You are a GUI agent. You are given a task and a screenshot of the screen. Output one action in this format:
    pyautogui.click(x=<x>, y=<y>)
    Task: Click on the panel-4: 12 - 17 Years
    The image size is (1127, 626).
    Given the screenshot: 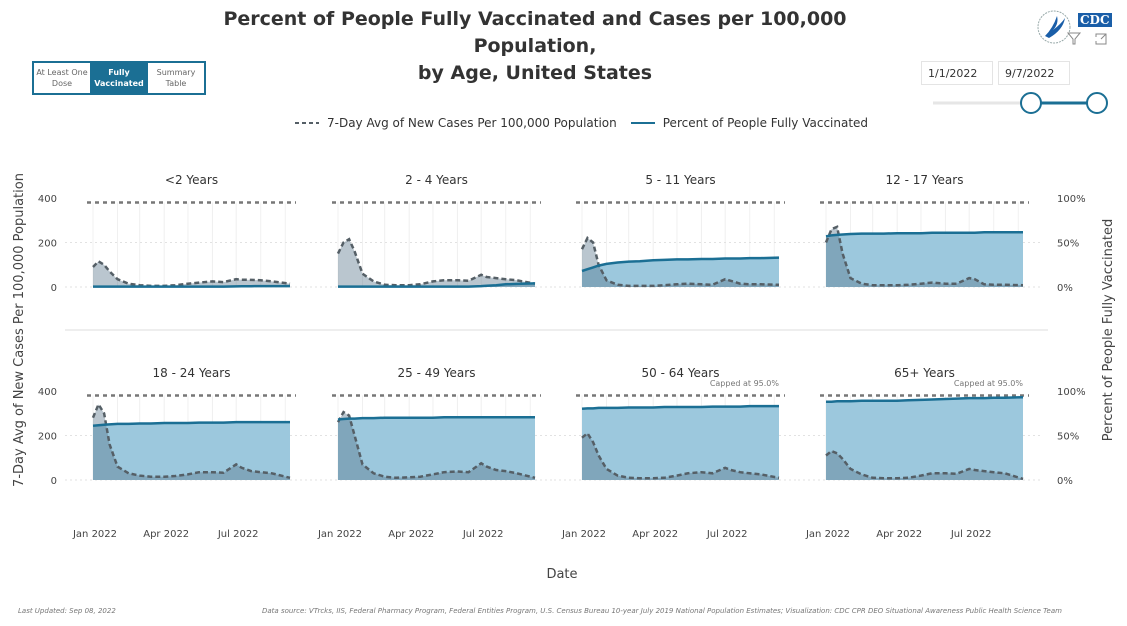 What is the action you would take?
    pyautogui.click(x=920, y=230)
    